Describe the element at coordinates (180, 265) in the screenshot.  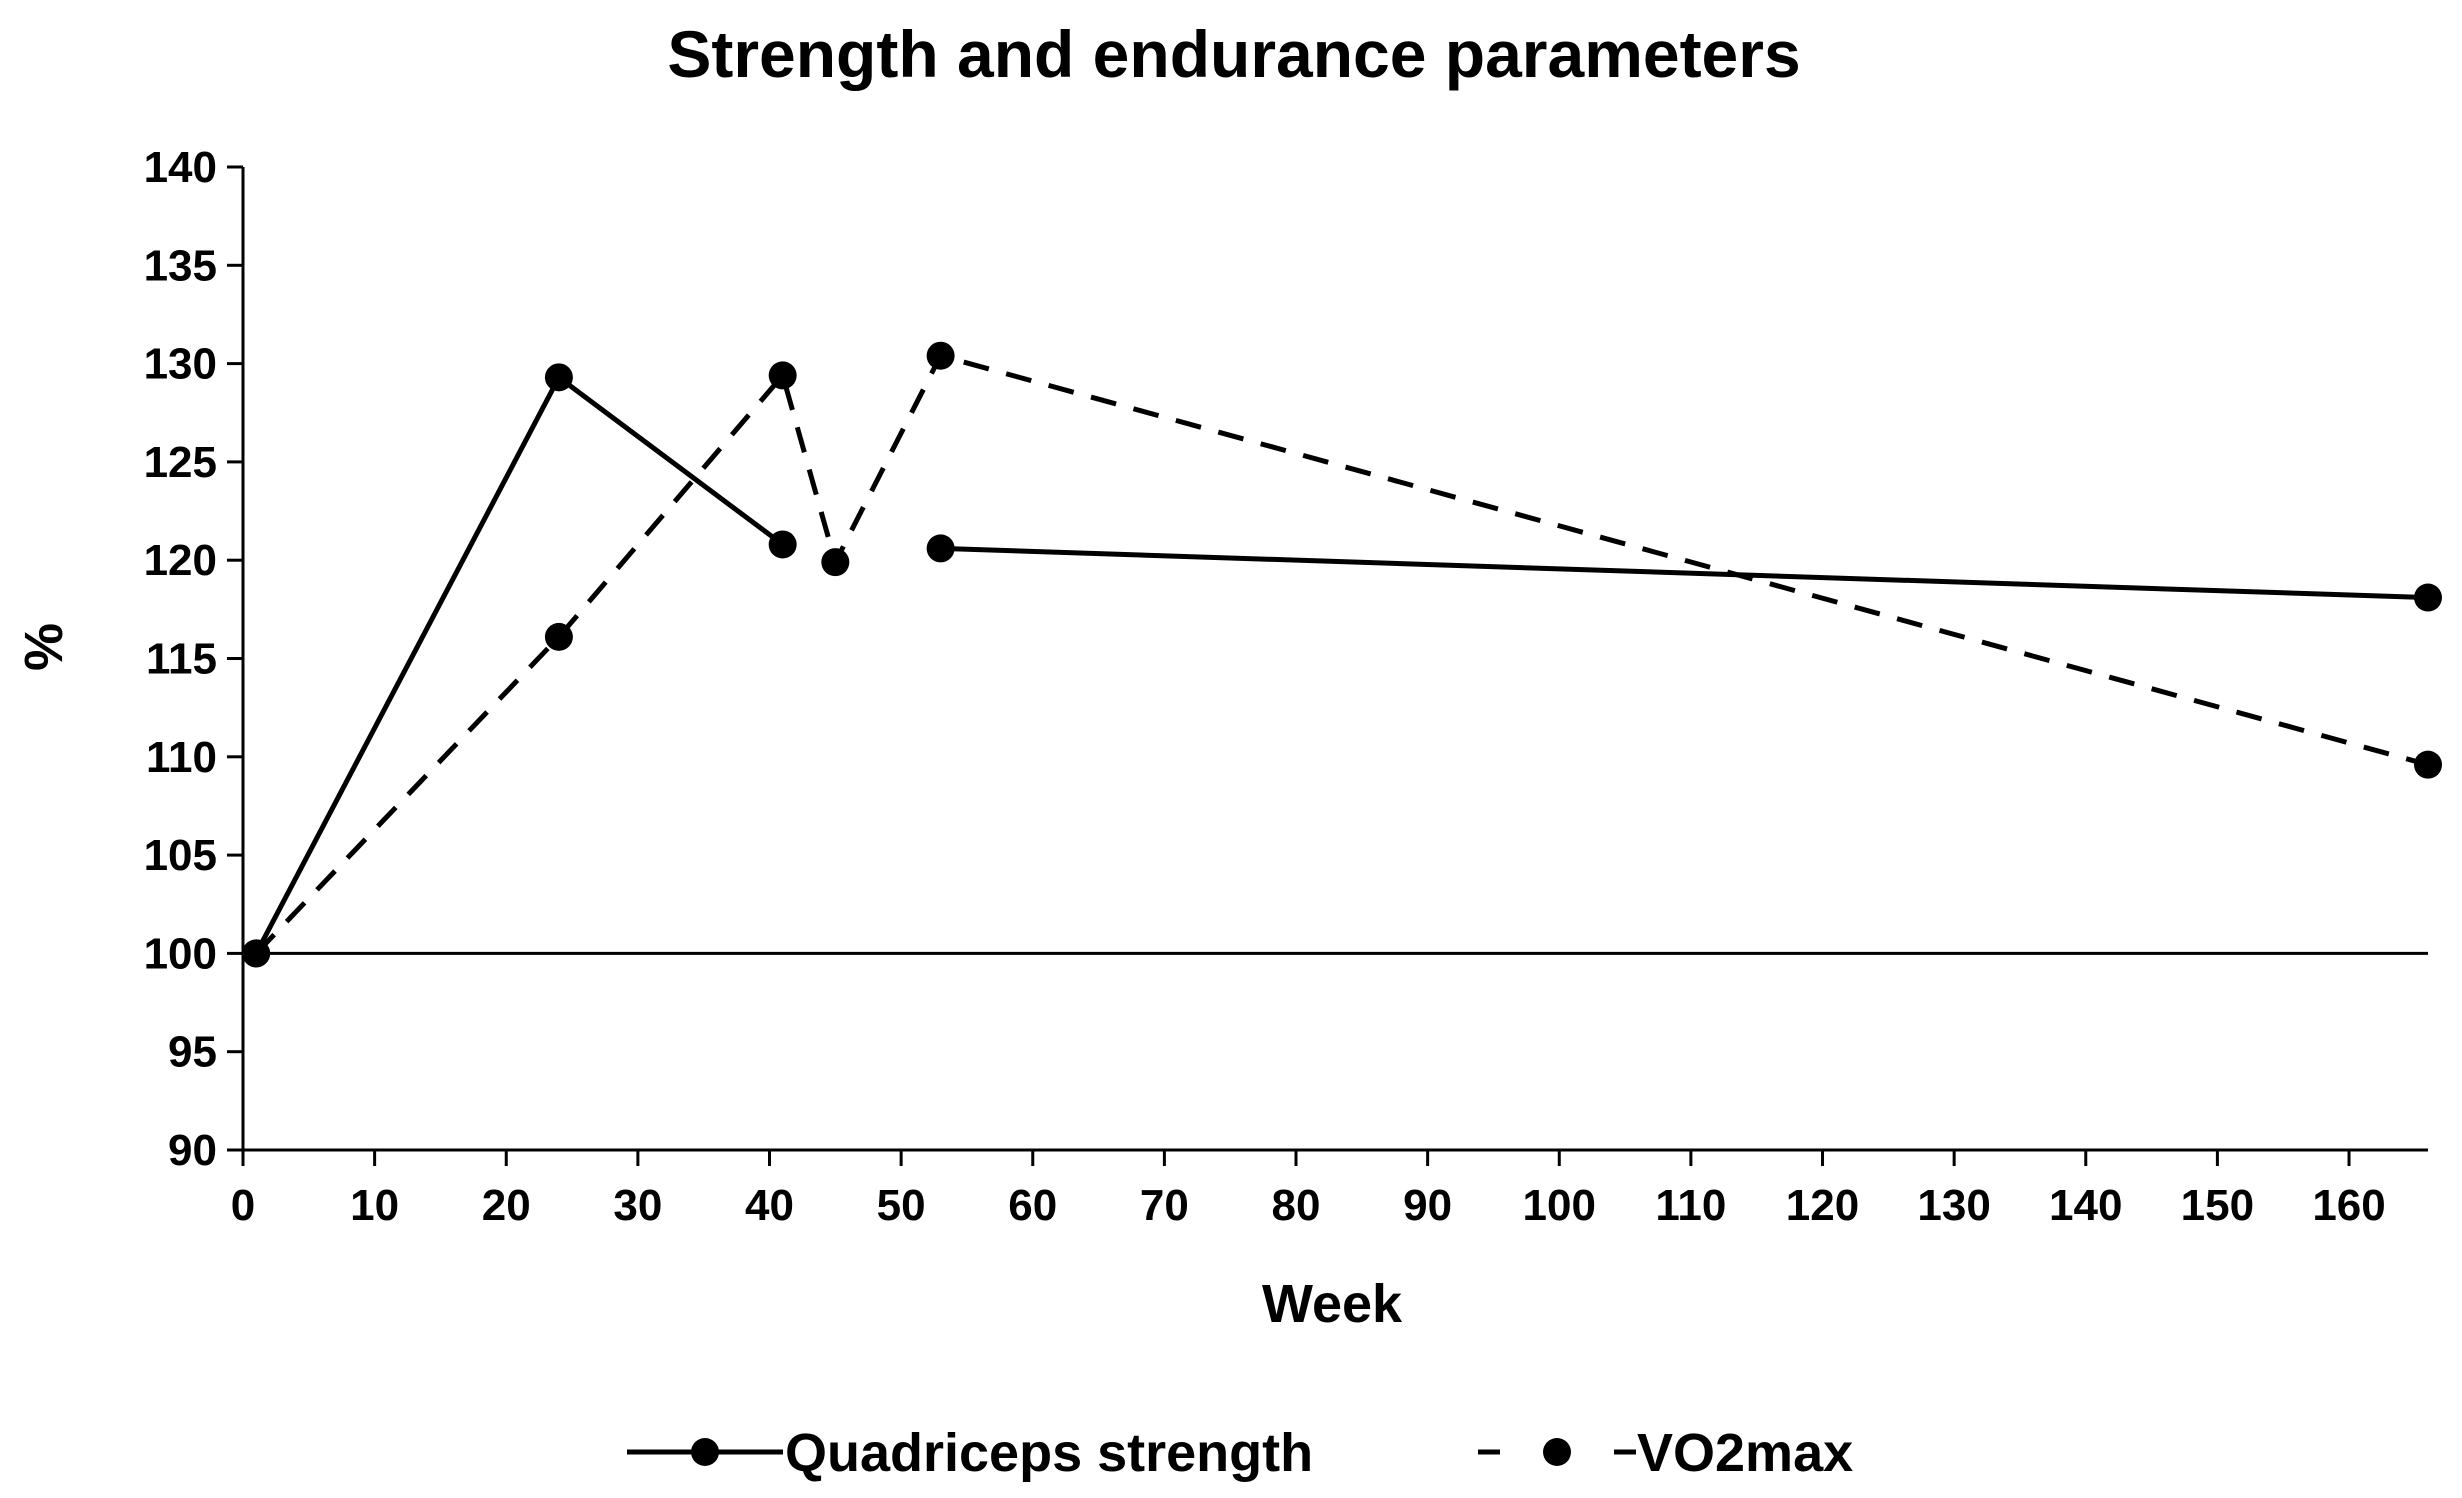
I see `y-tick-label: 135` at that location.